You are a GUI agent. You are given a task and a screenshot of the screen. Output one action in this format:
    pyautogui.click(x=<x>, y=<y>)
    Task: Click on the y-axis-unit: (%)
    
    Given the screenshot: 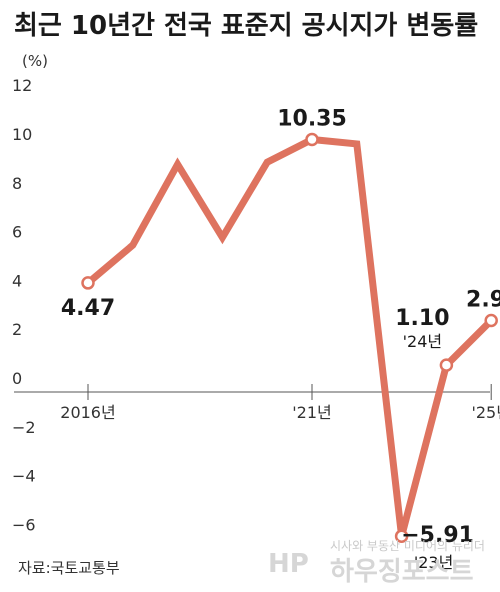 What is the action you would take?
    pyautogui.click(x=35, y=61)
    